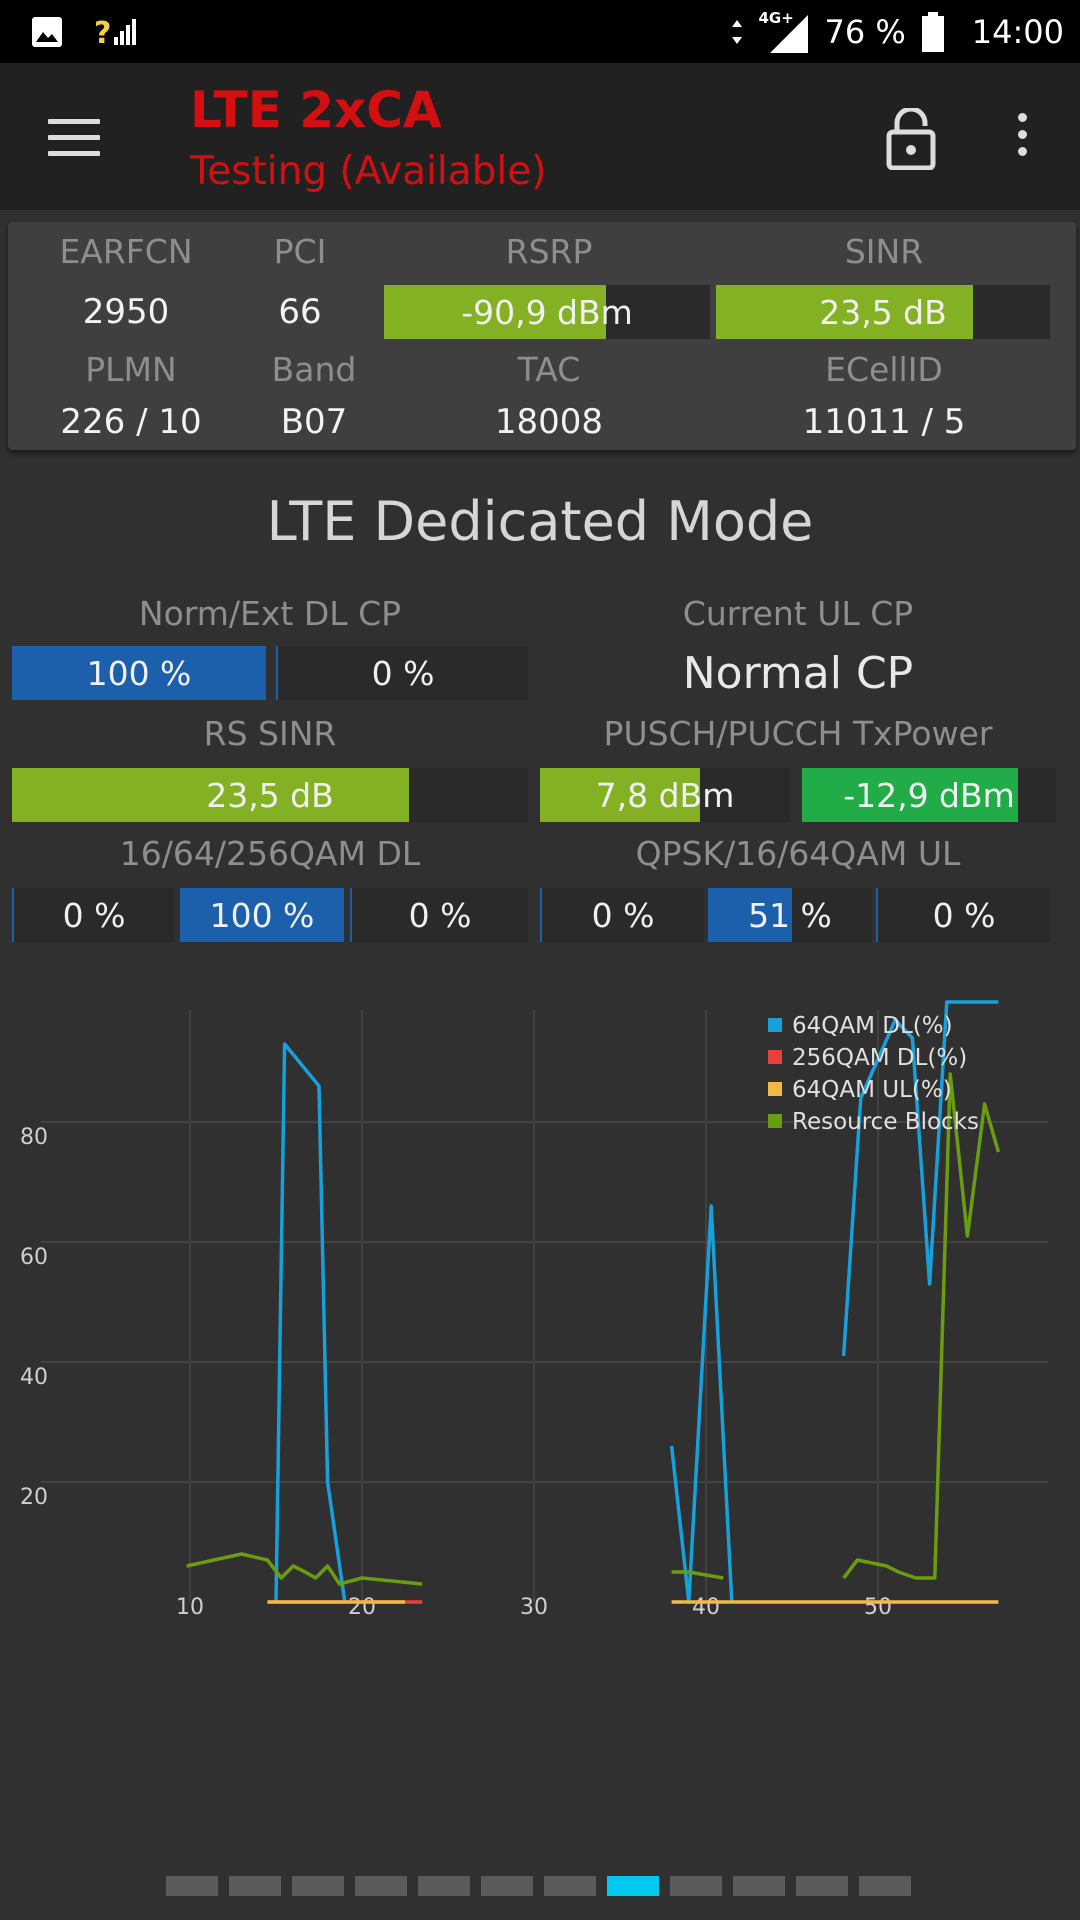  Describe the element at coordinates (270, 613) in the screenshot. I see `dl-cp-label: Norm/Ext DL CP` at that location.